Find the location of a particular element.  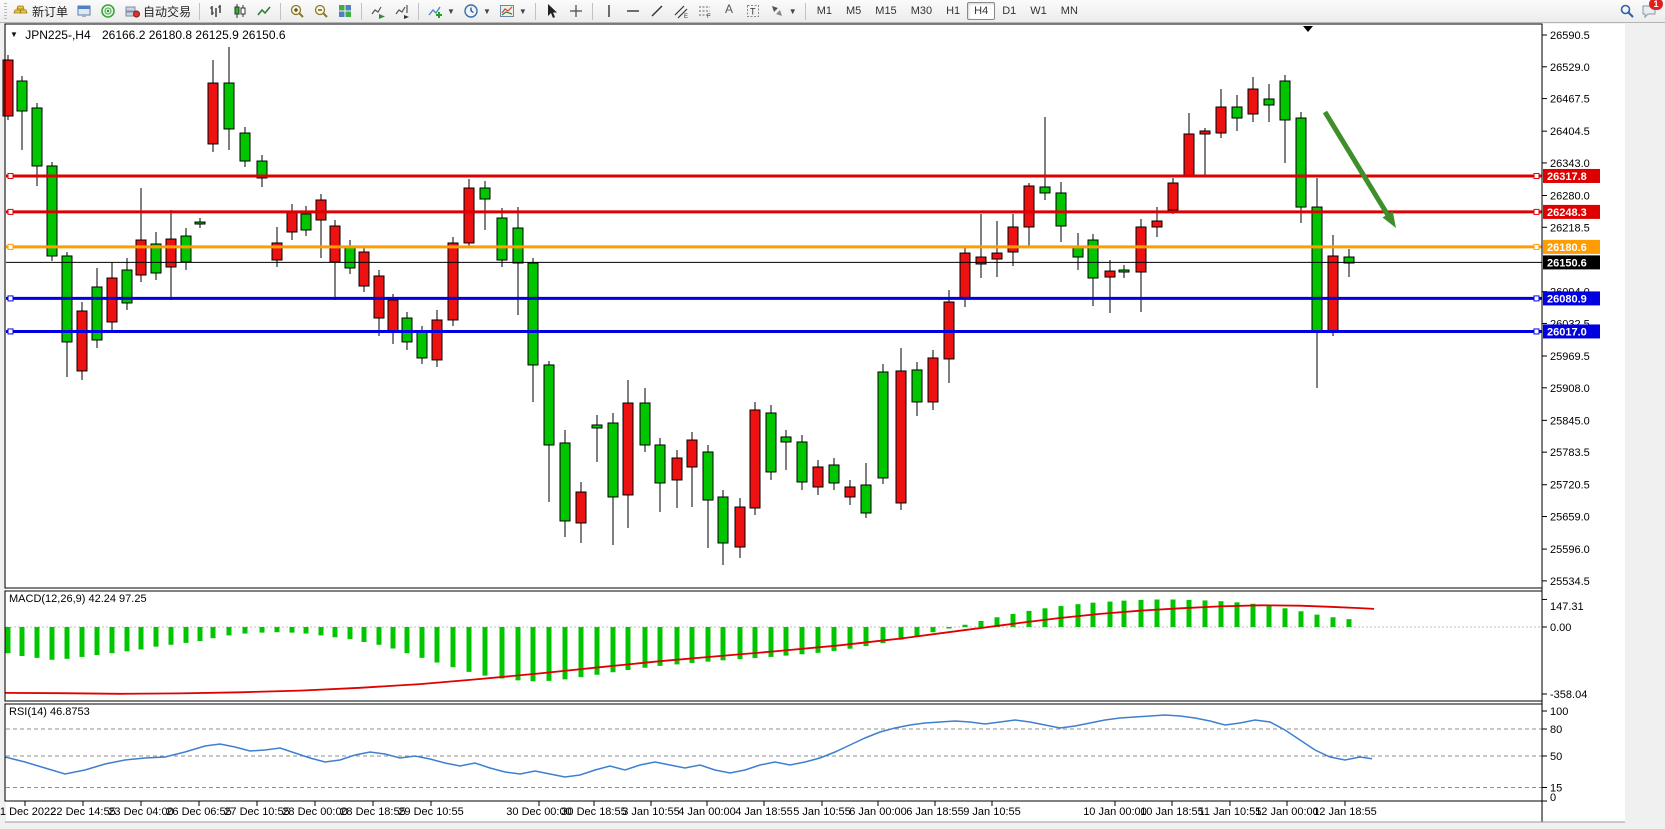

vertical-line-icon is located at coordinates (609, 11).